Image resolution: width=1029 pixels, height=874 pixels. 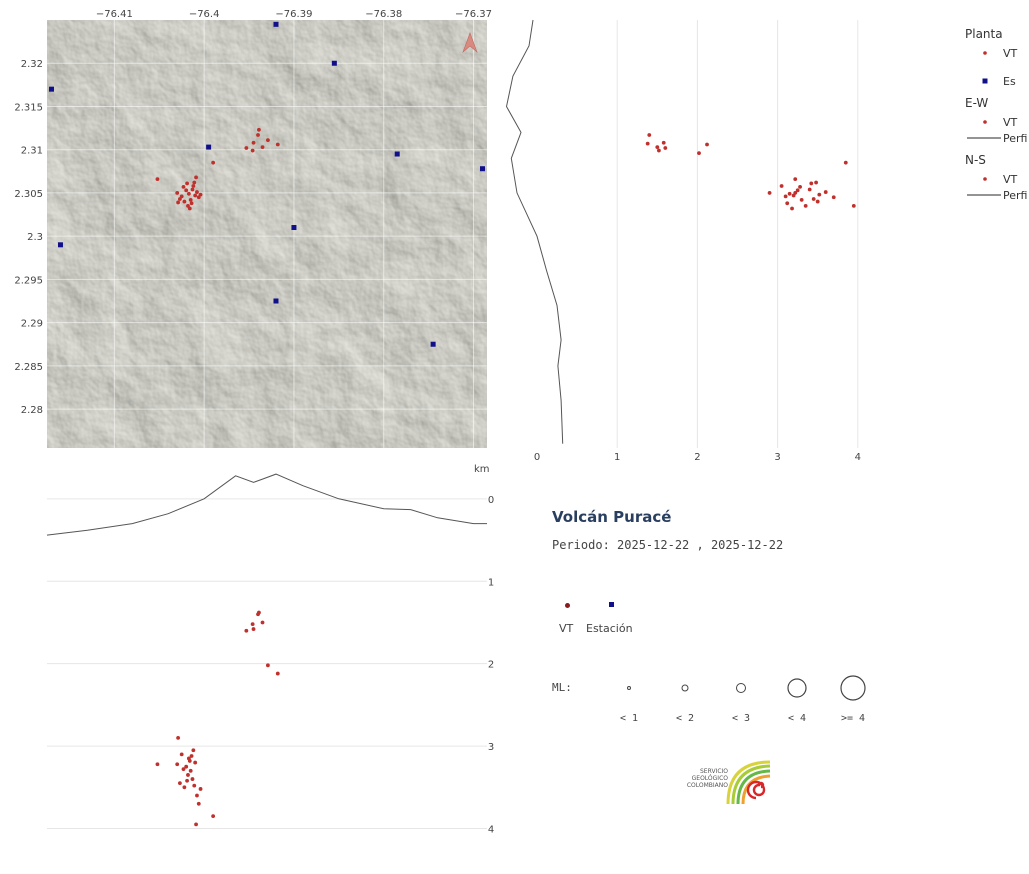 I want to click on sgc-logo-icon, so click(x=748, y=782).